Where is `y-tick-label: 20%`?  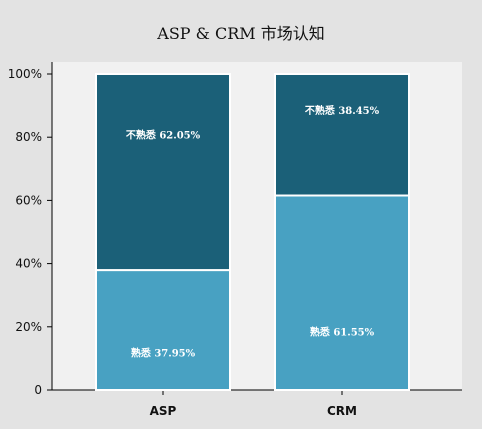
y-tick-label: 20% is located at coordinates (28, 327).